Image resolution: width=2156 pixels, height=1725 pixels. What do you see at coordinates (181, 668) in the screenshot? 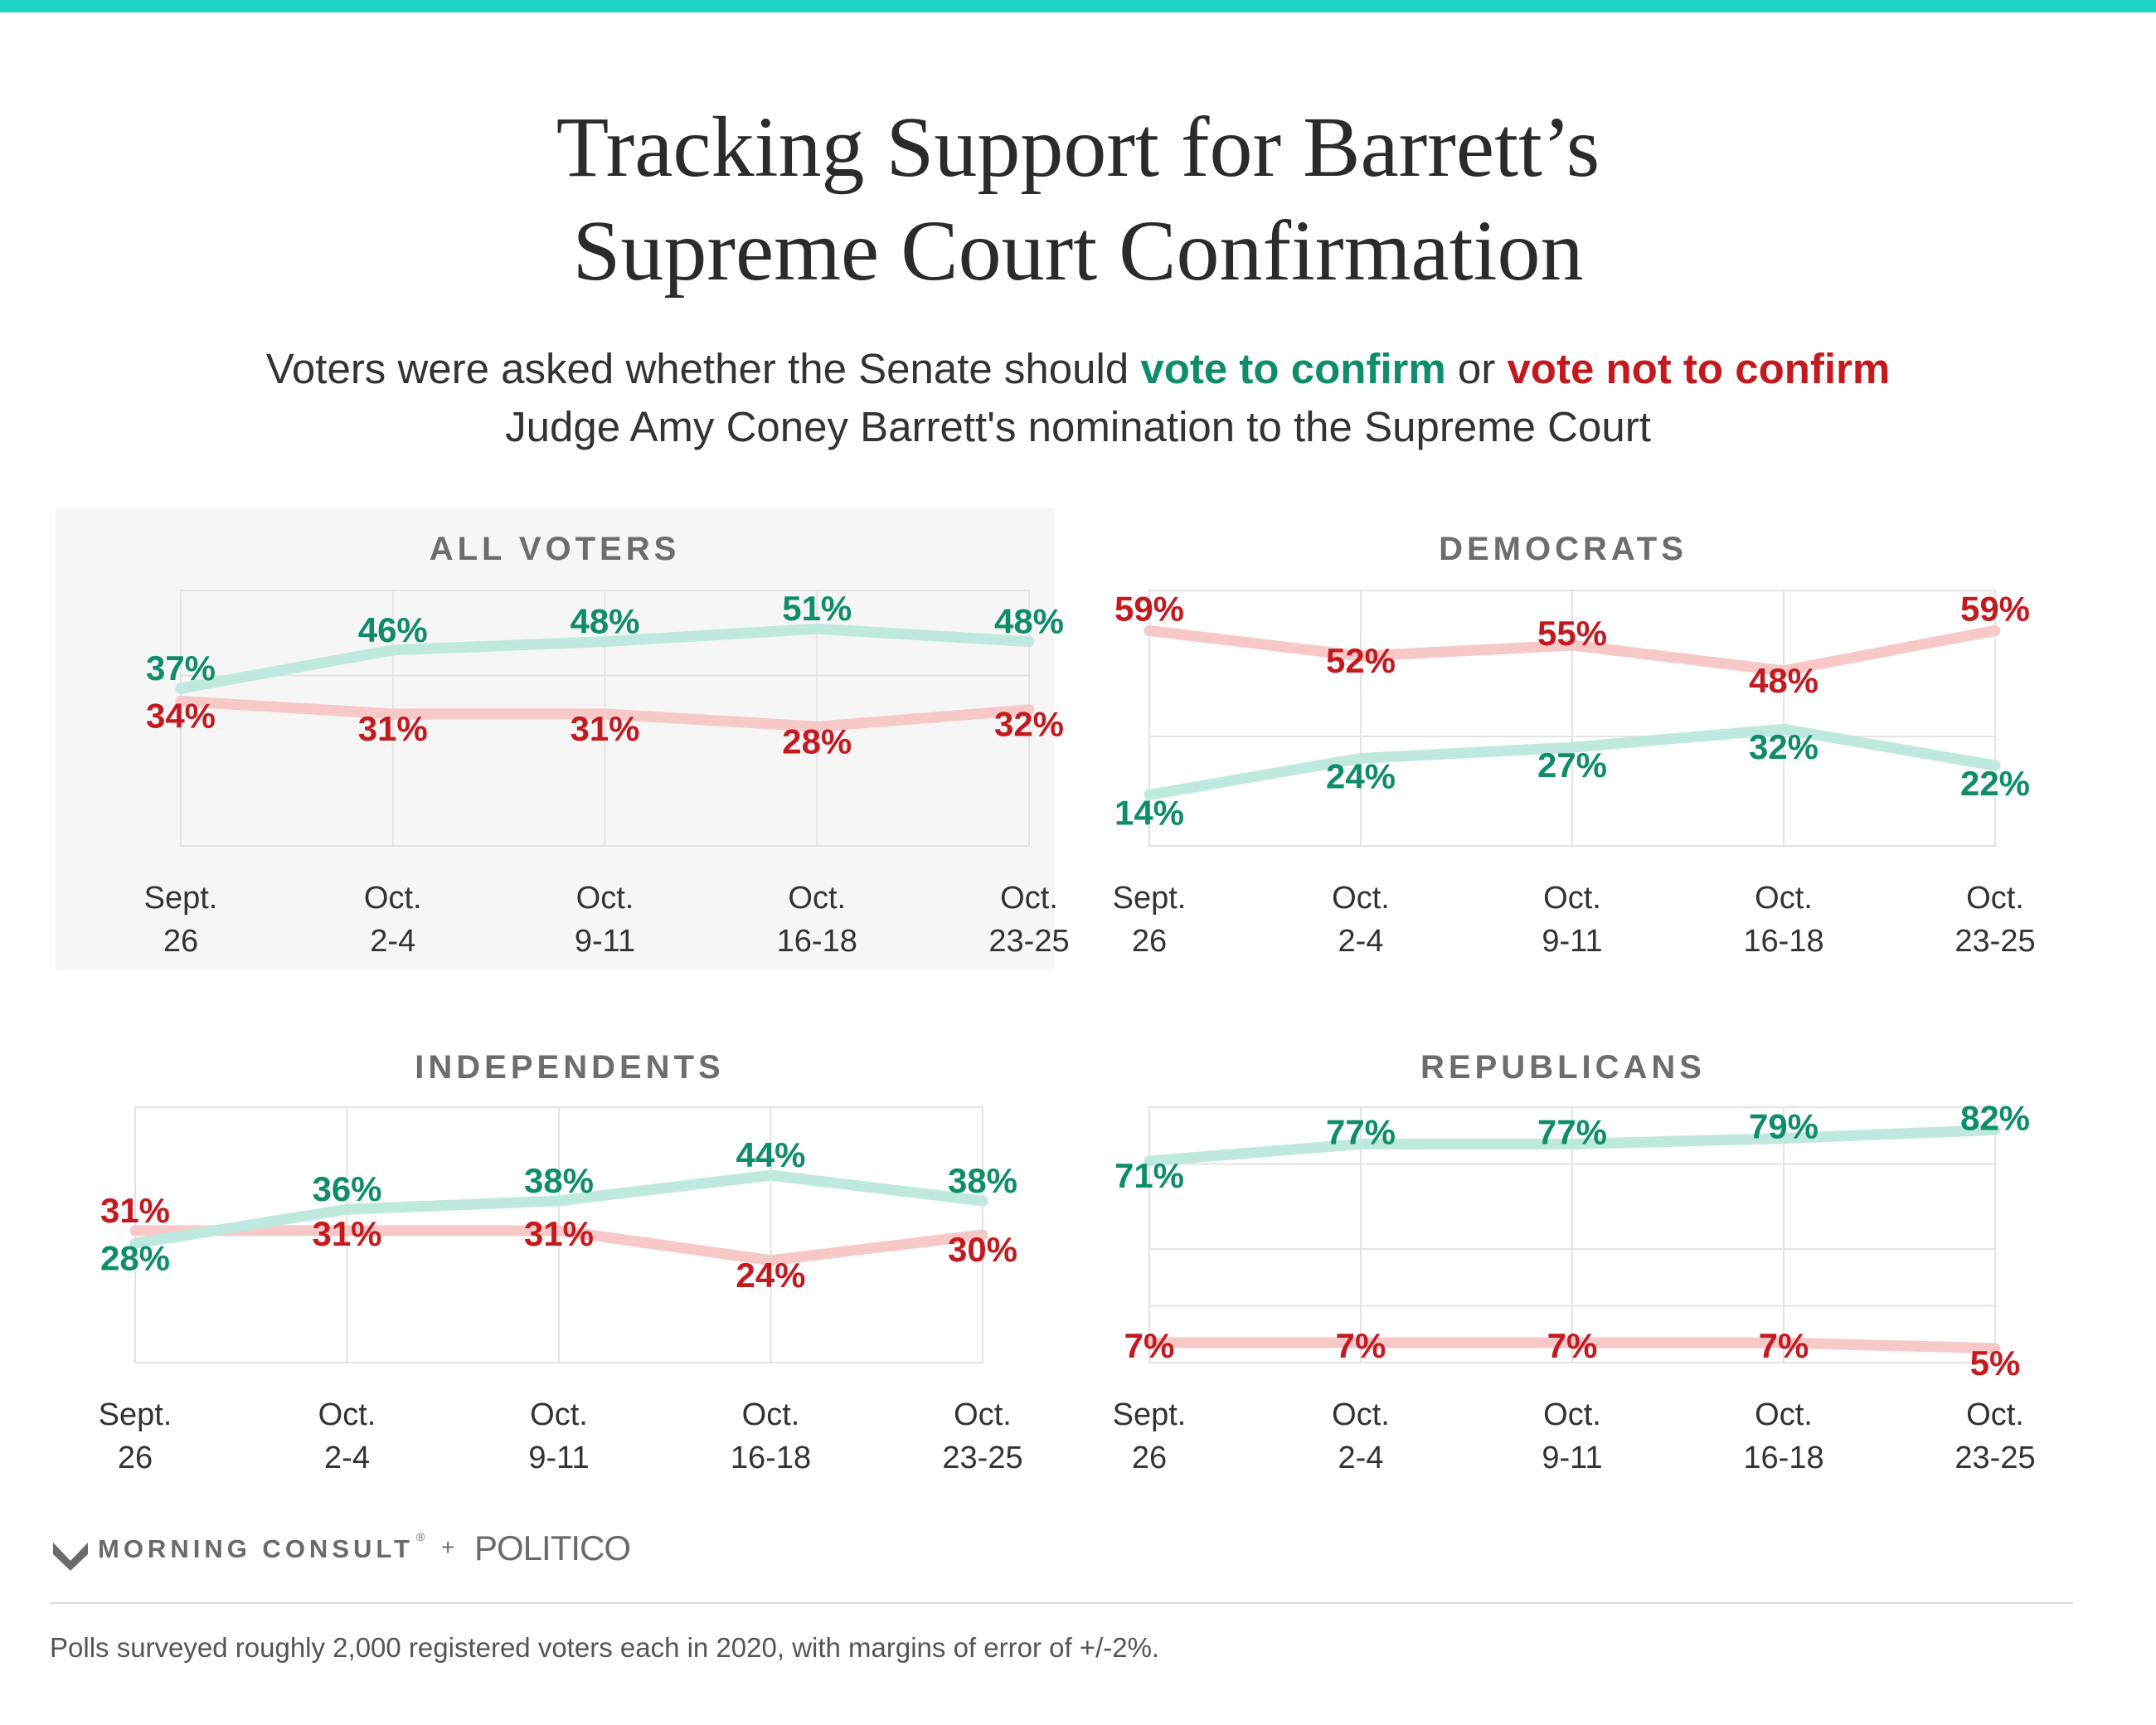
I see `data-label-confirm: 37%` at bounding box center [181, 668].